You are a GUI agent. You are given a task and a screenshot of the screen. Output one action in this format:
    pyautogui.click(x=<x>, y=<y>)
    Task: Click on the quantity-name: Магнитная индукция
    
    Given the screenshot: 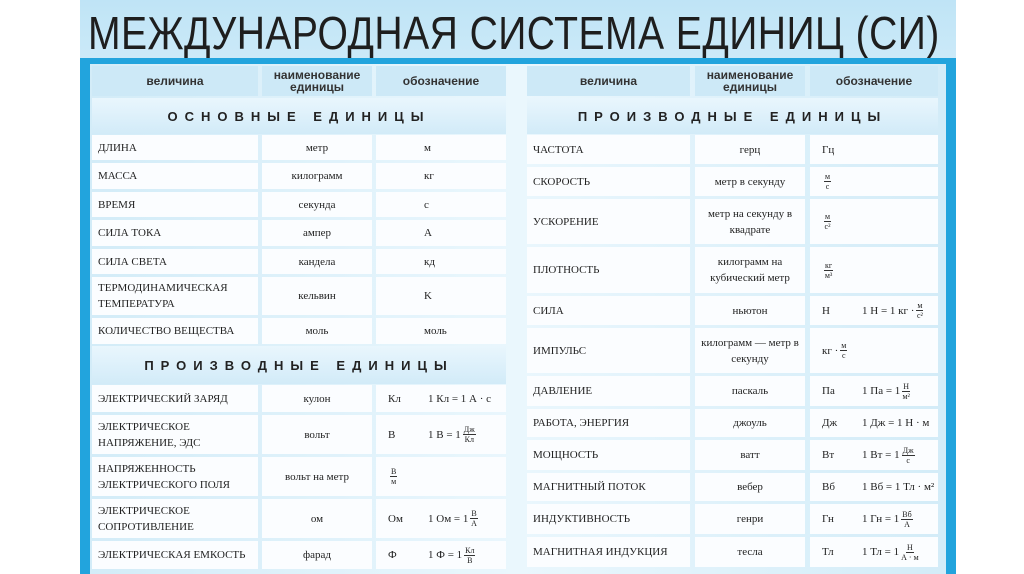 What is the action you would take?
    pyautogui.click(x=608, y=552)
    